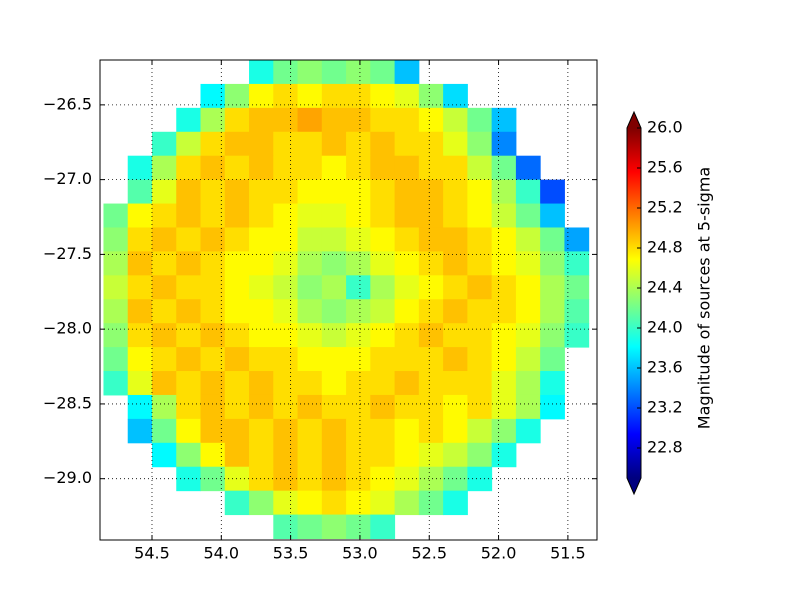 Image resolution: width=800 pixels, height=600 pixels. Describe the element at coordinates (634, 486) in the screenshot. I see `colorbar-extend-bottom` at that location.